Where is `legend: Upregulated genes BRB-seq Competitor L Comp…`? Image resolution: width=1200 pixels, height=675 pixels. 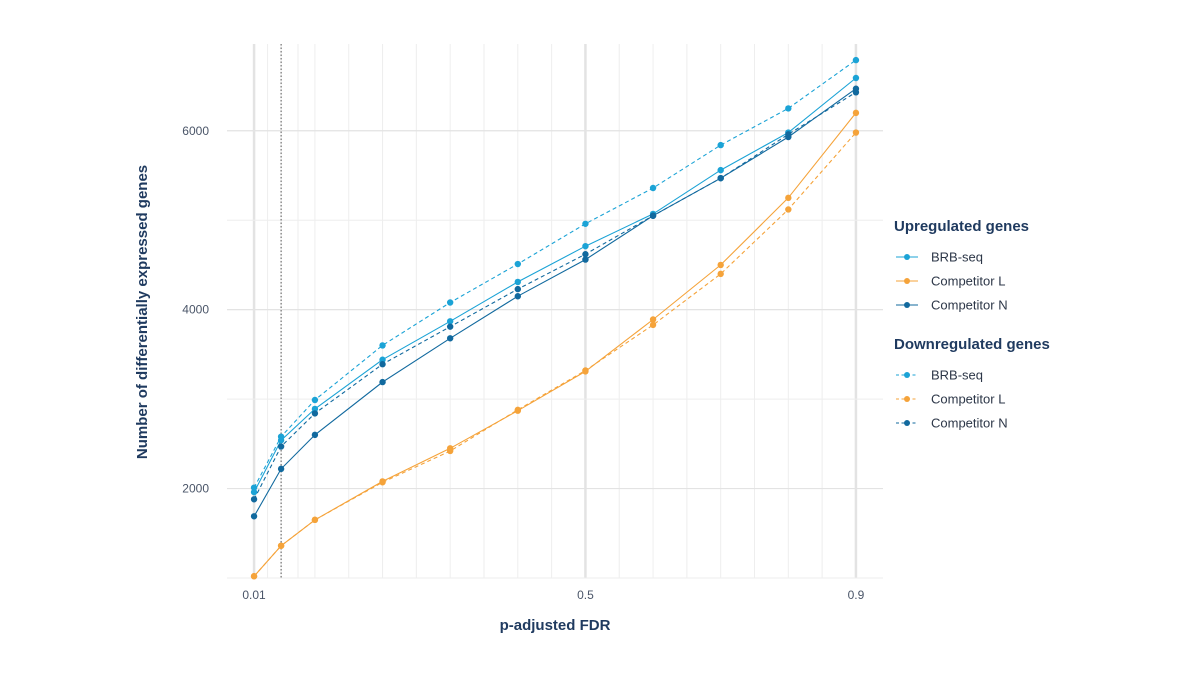
legend: Upregulated genes BRB-seq Competitor L Comp… is located at coordinates (972, 324).